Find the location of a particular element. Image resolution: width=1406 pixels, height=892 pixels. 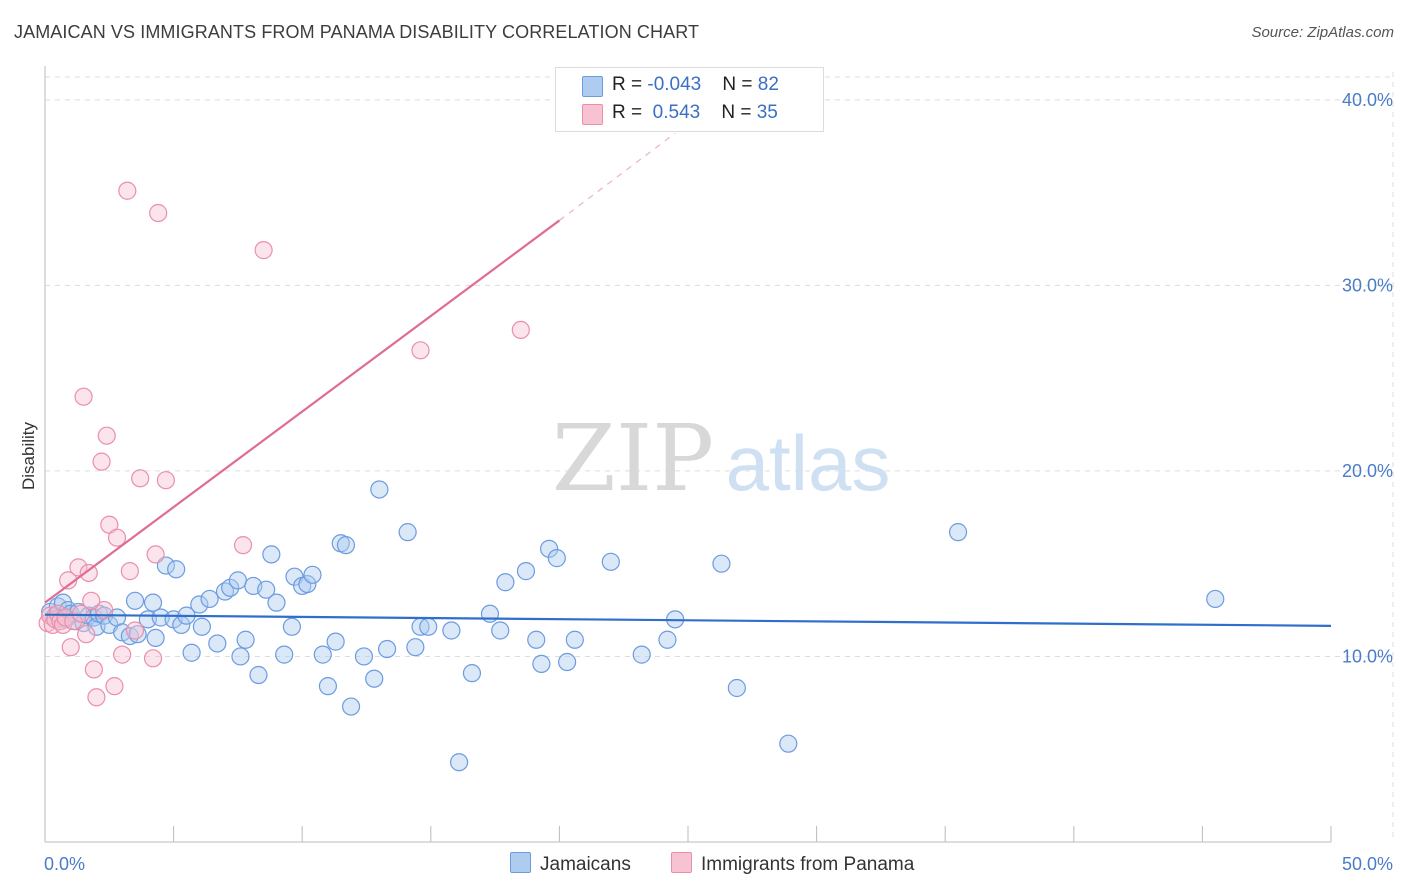

y-tick-label: 10.0% is located at coordinates (1367, 656).